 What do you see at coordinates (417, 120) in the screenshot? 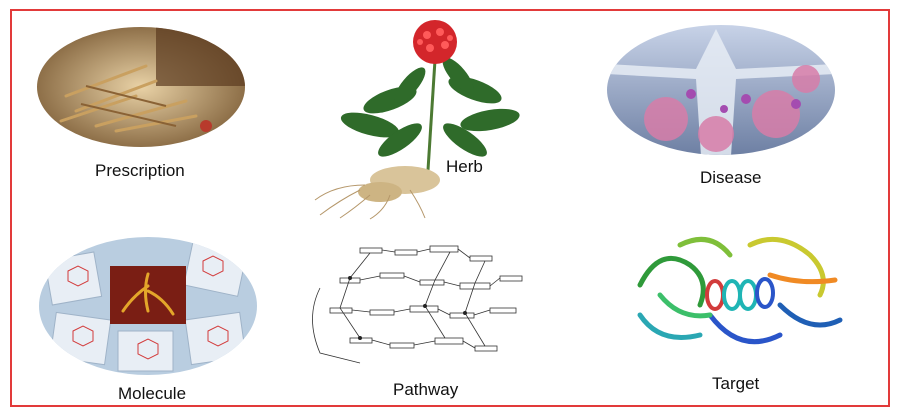
I see `herb-image` at bounding box center [417, 120].